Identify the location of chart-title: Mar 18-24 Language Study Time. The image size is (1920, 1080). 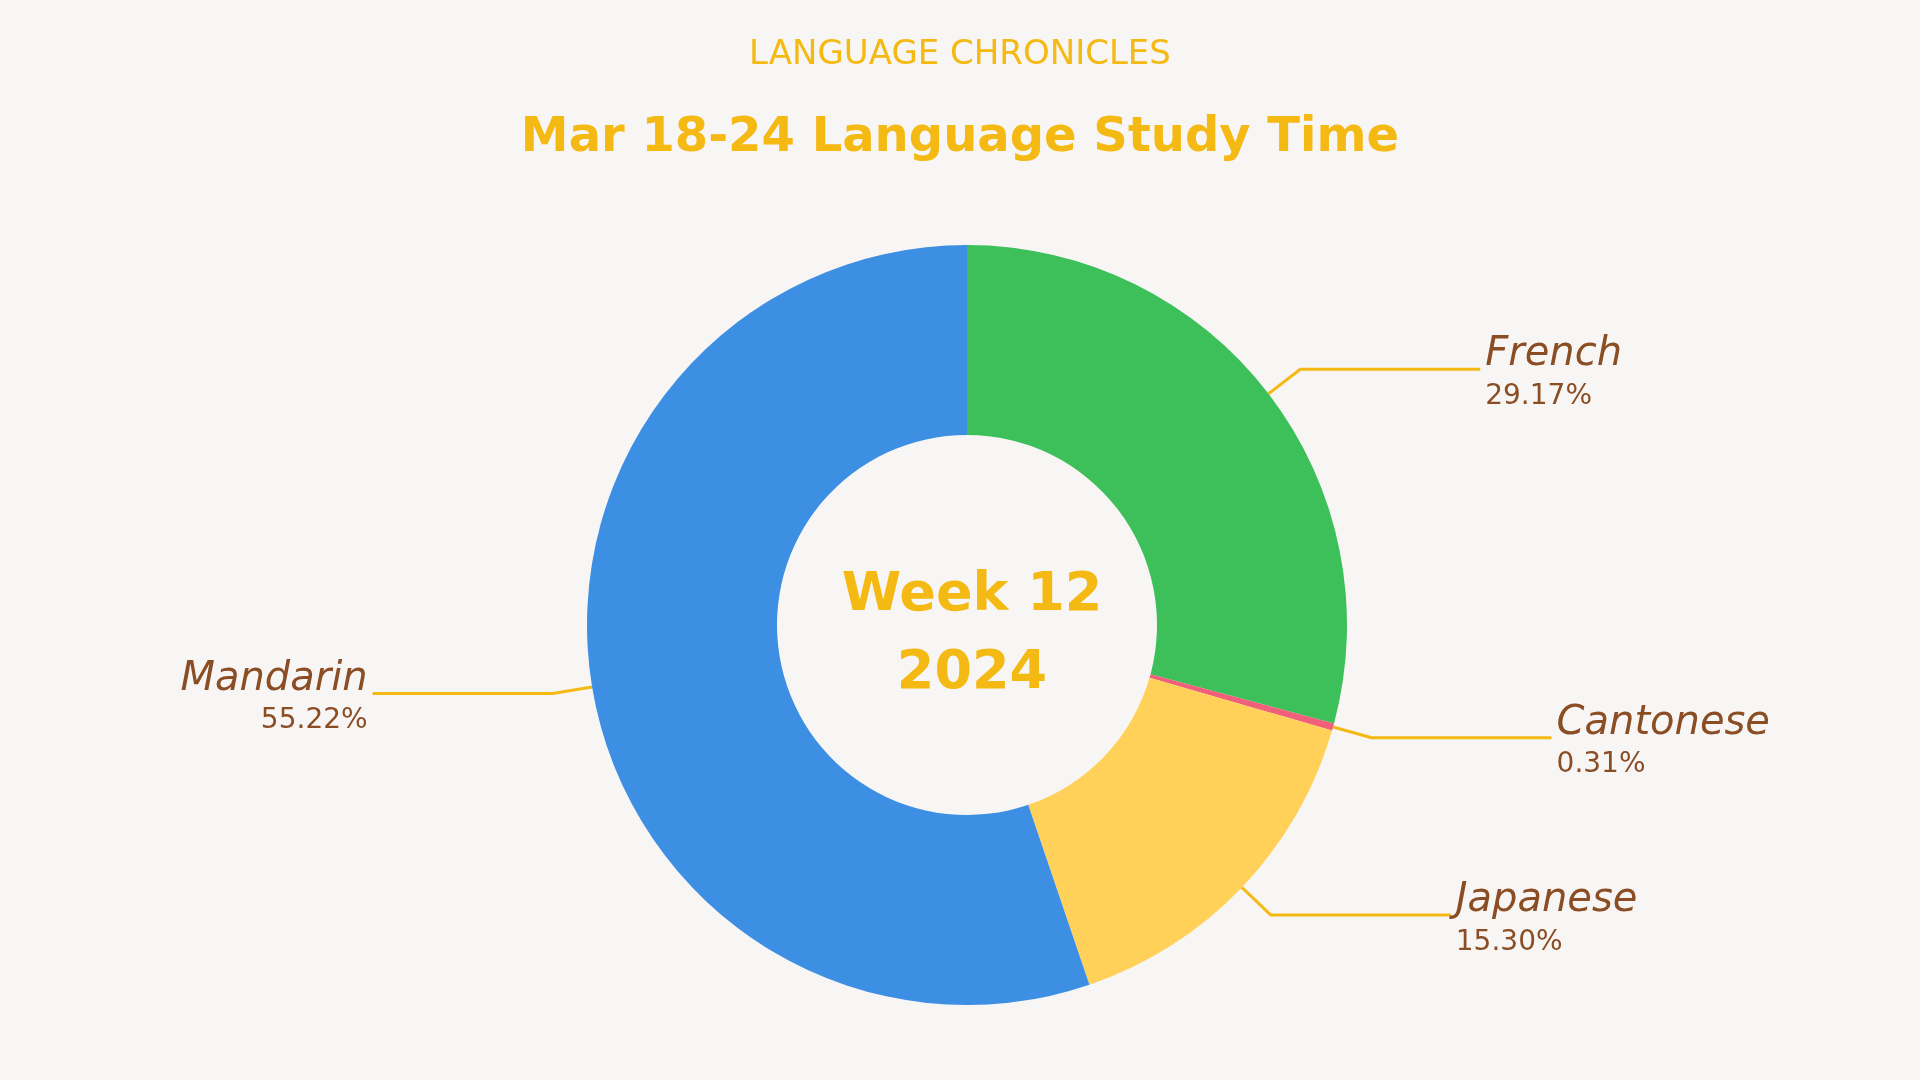
(960, 134).